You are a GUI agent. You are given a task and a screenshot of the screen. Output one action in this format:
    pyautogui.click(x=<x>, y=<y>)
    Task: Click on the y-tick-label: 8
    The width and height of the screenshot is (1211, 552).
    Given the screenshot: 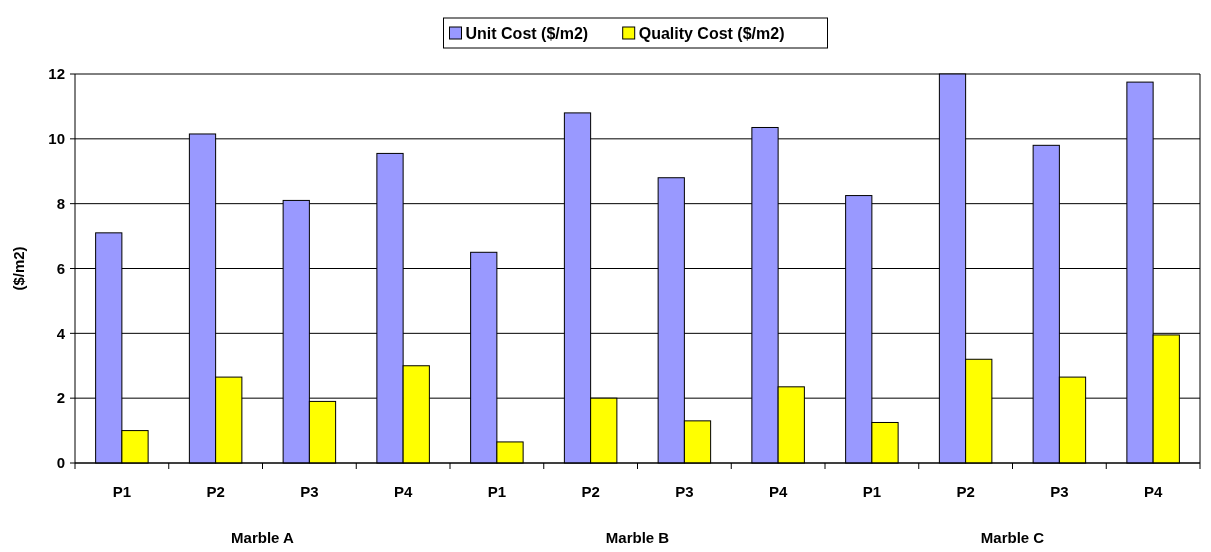 What is the action you would take?
    pyautogui.click(x=60, y=203)
    